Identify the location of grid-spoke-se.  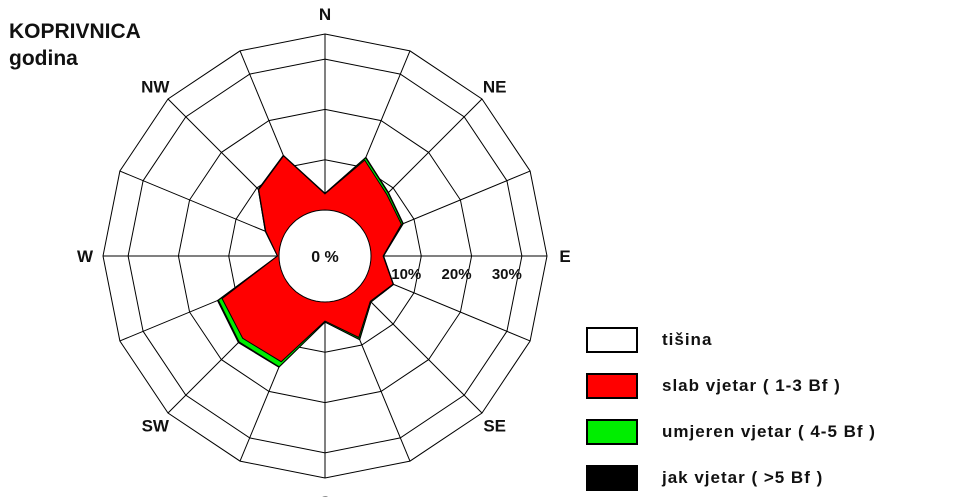
(420, 351).